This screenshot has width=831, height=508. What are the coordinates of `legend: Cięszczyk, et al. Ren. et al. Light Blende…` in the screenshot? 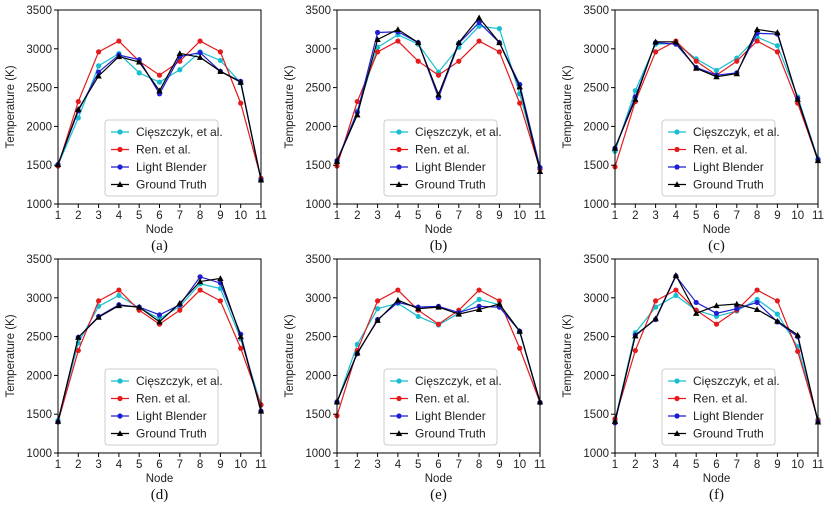 It's located at (442, 407).